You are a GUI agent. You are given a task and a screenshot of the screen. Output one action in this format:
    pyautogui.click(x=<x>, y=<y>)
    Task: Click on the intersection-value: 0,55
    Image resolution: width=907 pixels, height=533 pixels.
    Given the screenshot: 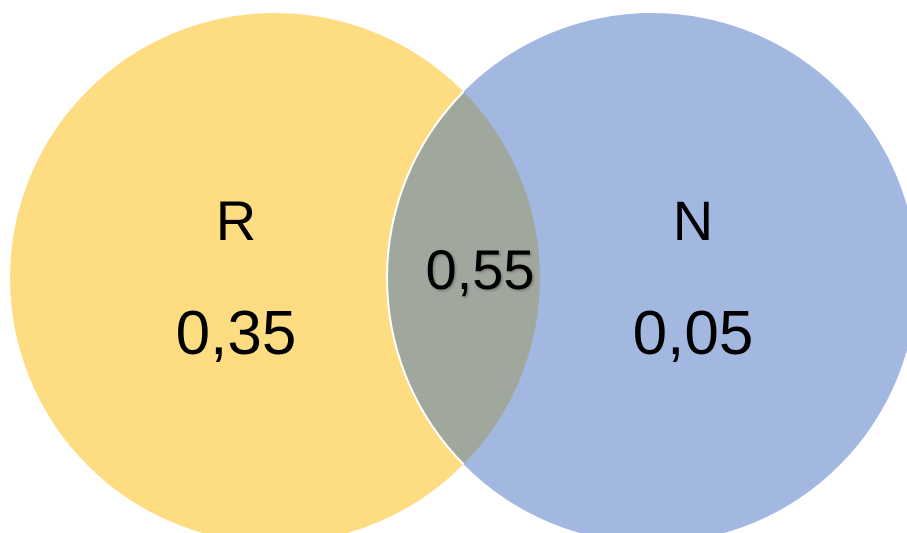 What is the action you would take?
    pyautogui.click(x=480, y=269)
    